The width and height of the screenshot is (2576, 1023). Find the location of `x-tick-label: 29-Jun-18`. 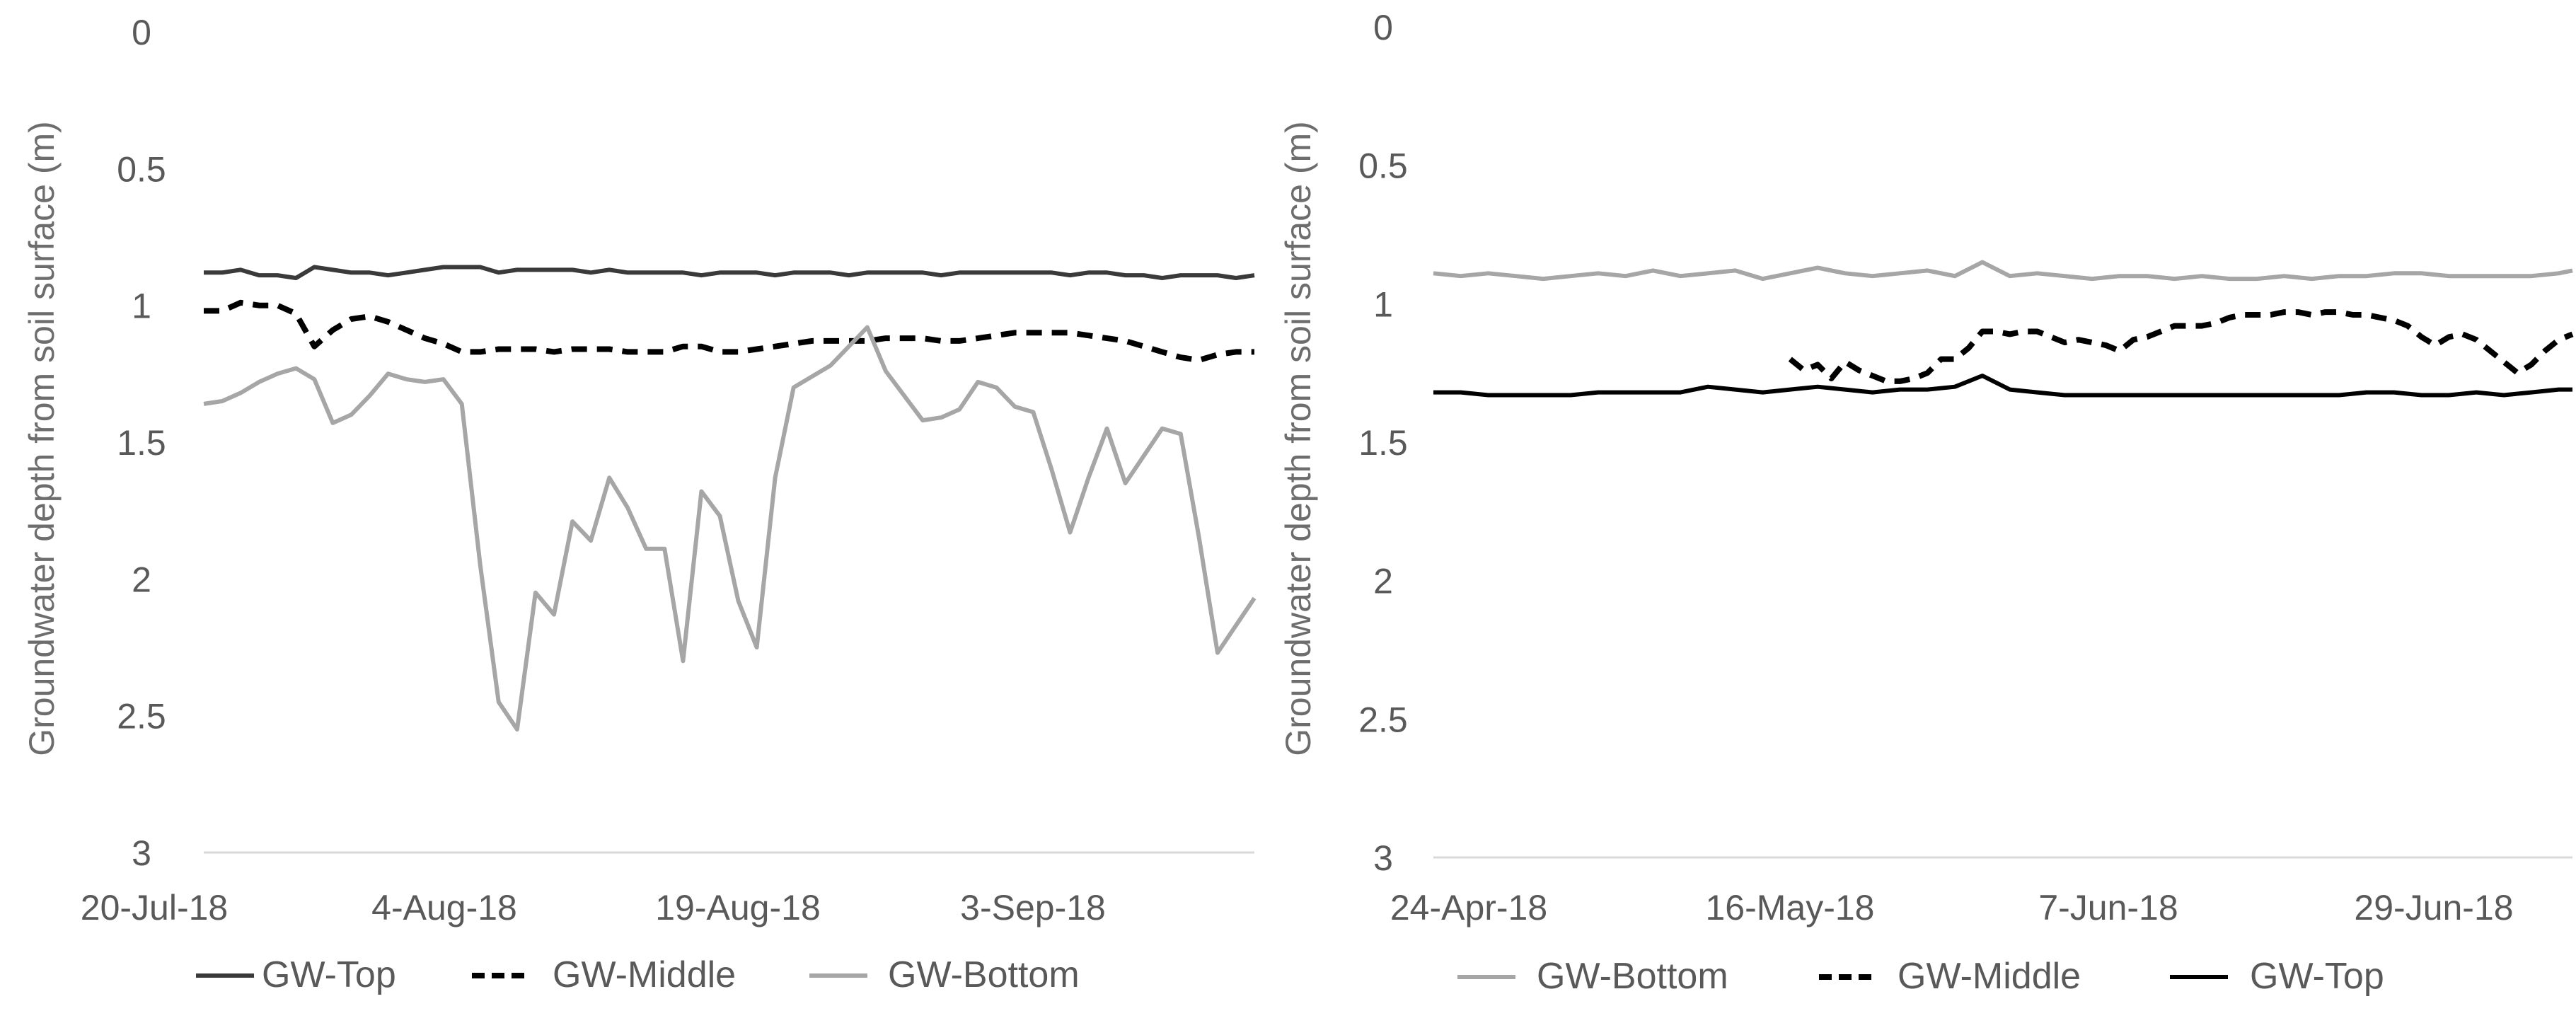

x-tick-label: 29-Jun-18 is located at coordinates (2433, 907).